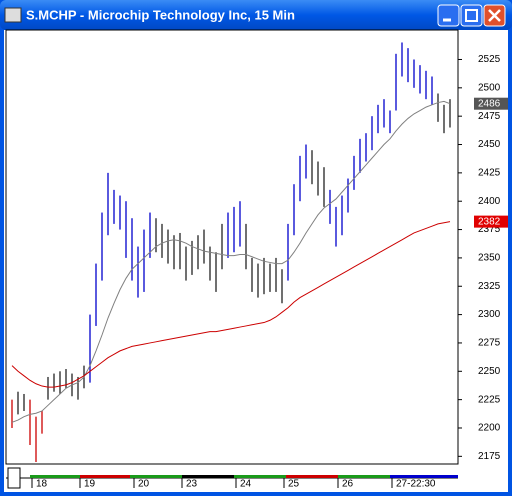  I want to click on scroll-box, so click(14, 478).